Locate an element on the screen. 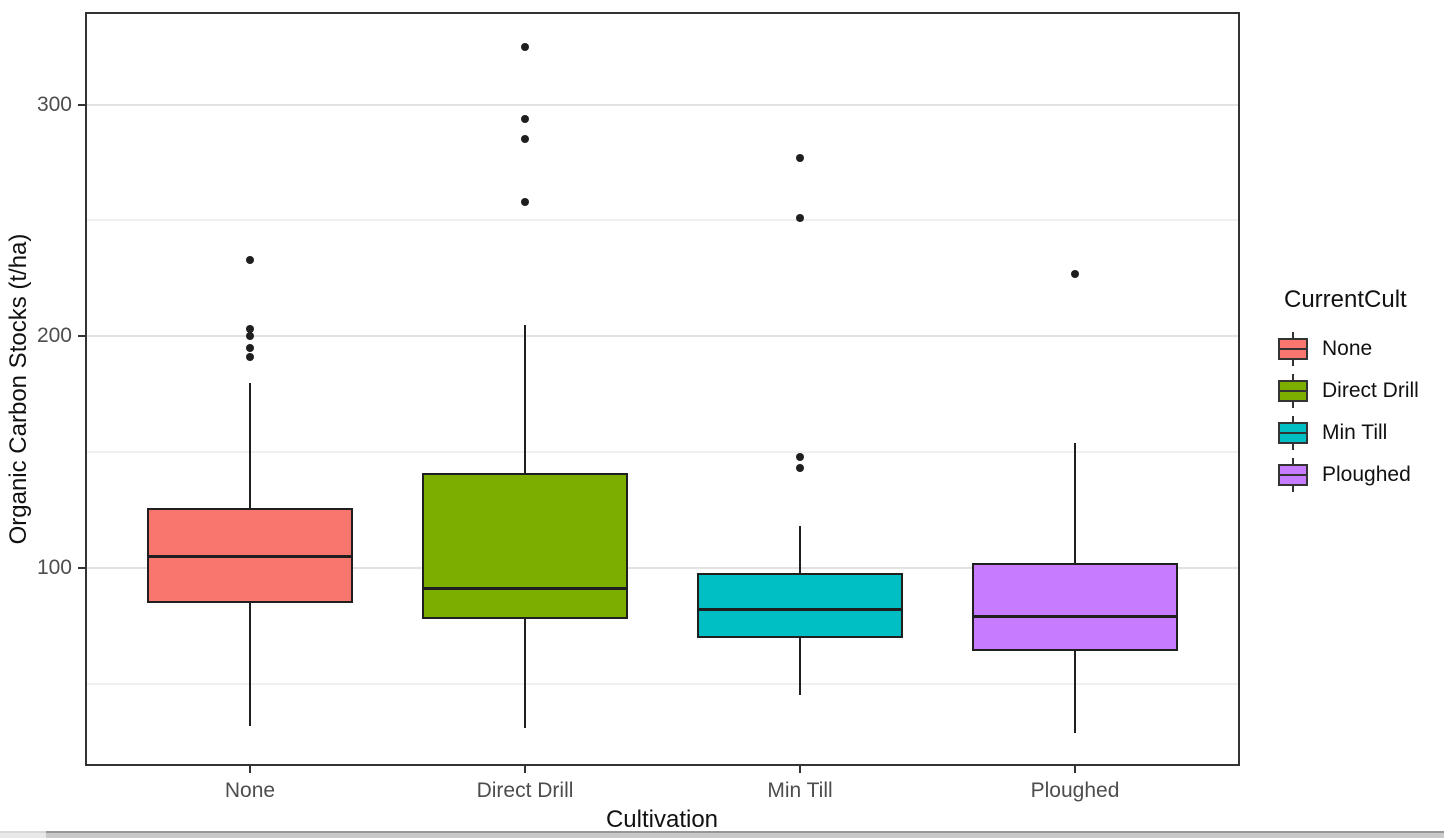  whisker-lower-none is located at coordinates (250, 664).